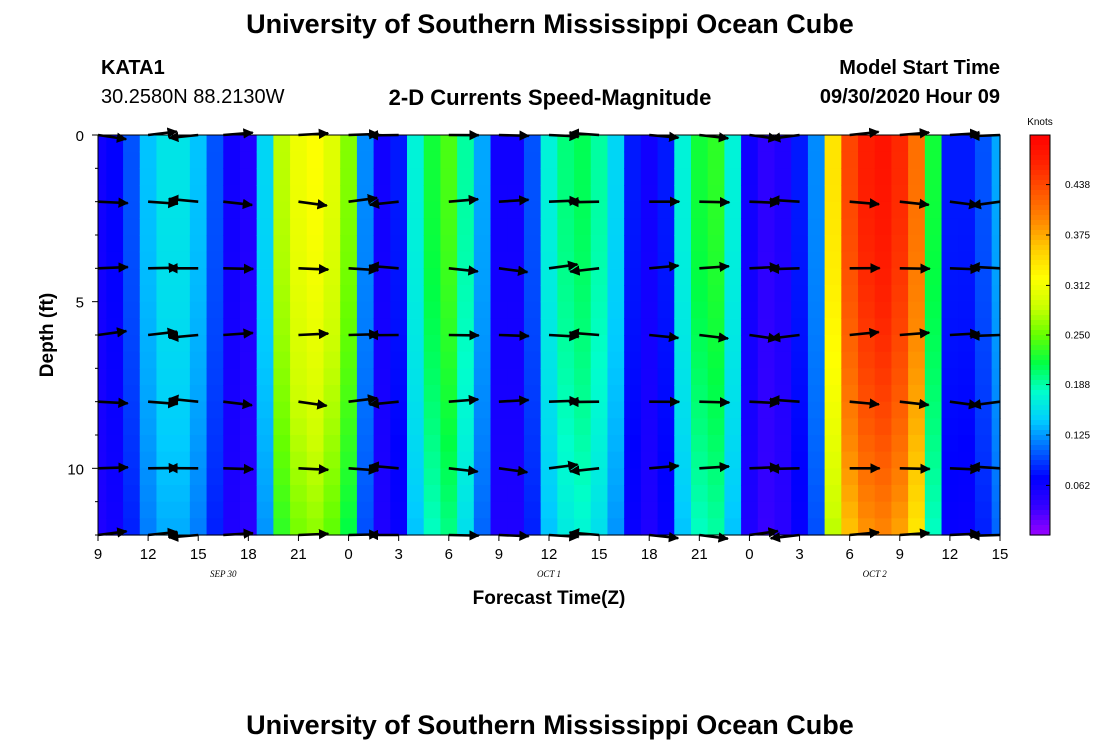 This screenshot has width=1100, height=750. What do you see at coordinates (849, 554) in the screenshot?
I see `x-tick-label: 6` at bounding box center [849, 554].